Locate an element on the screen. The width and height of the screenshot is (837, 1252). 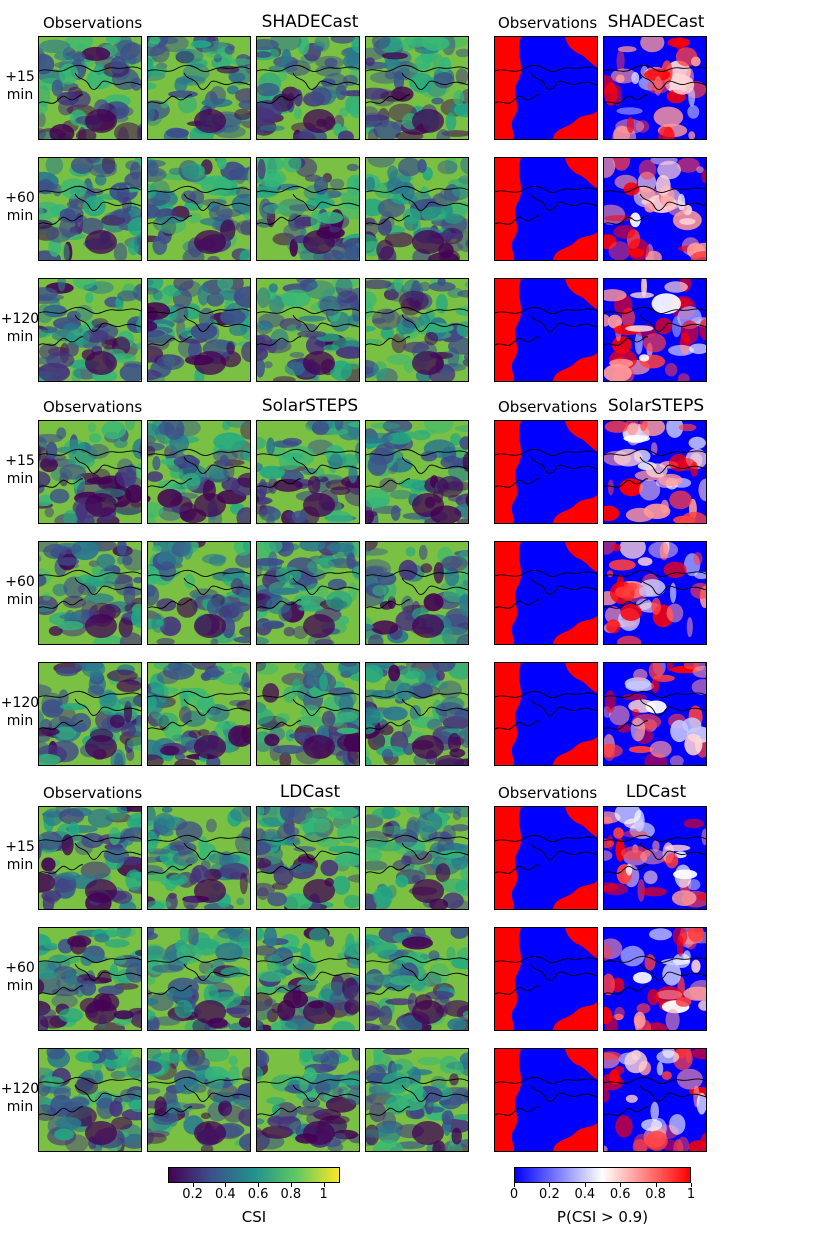
colorbar-tick-label: 0.2 is located at coordinates (549, 1194).